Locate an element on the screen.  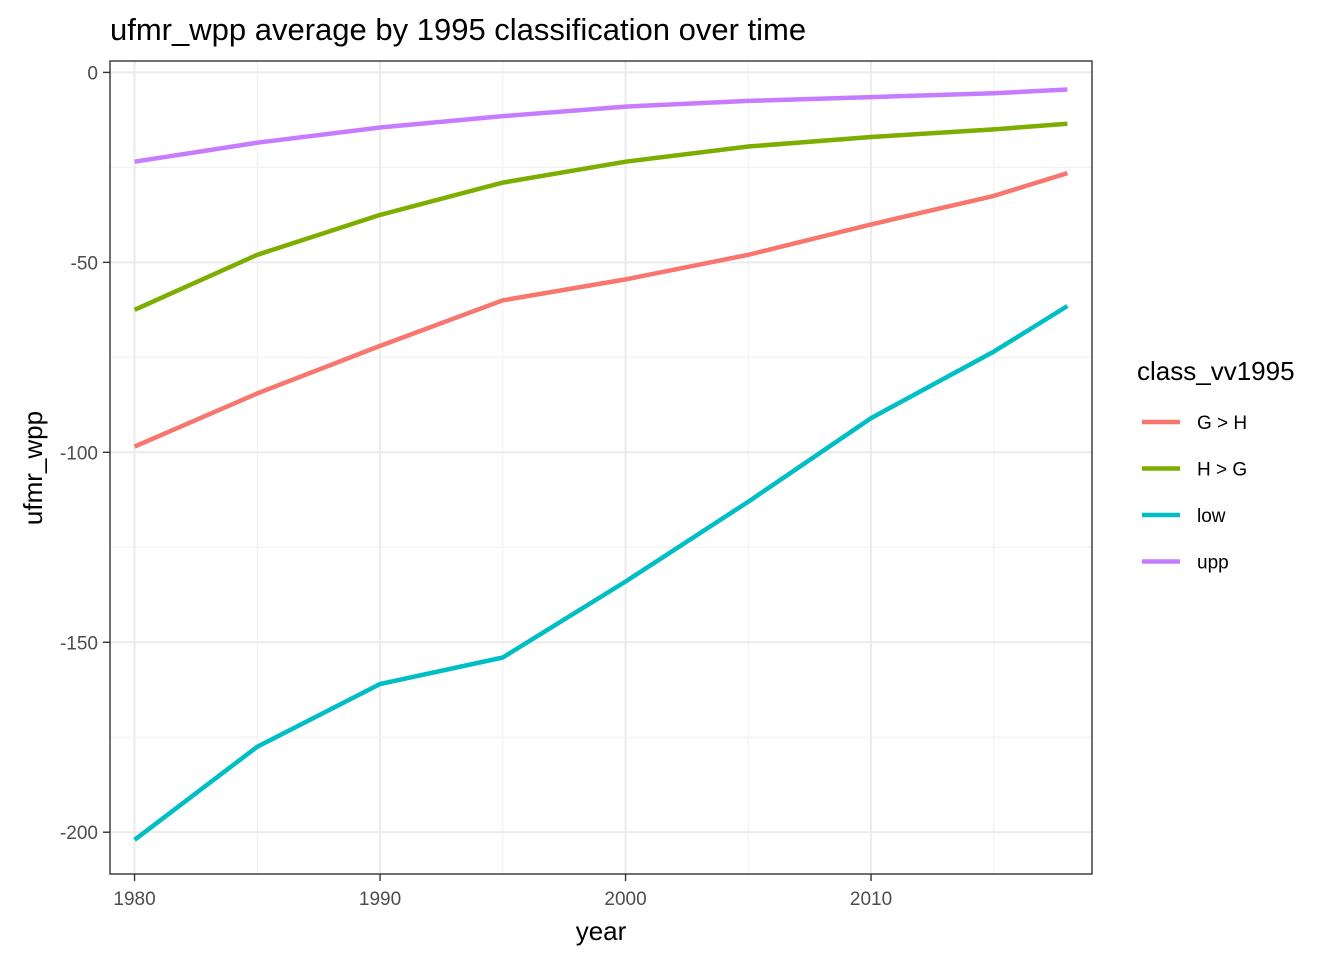
y-tick-label: 0 is located at coordinates (92, 73).